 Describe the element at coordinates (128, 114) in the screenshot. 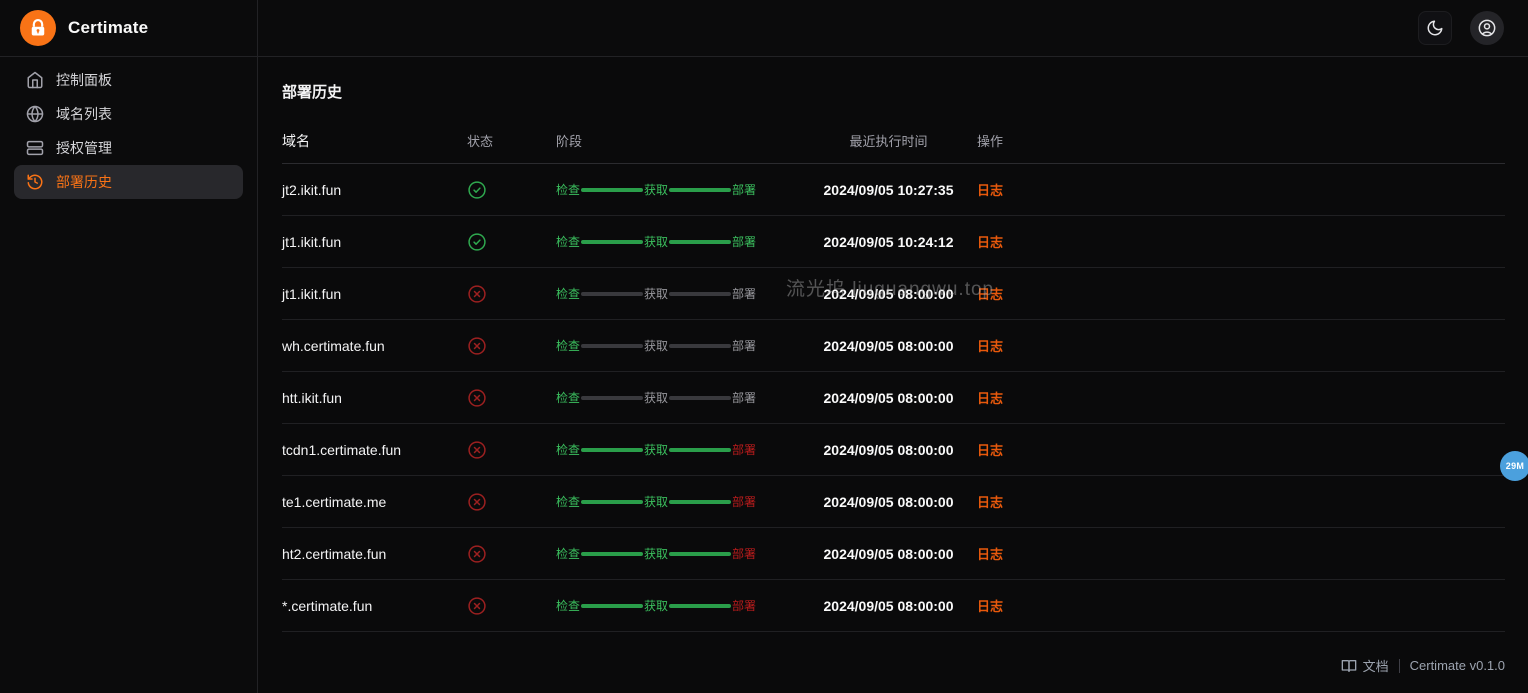

I see `sidebar-item-domains: 域名列表` at that location.